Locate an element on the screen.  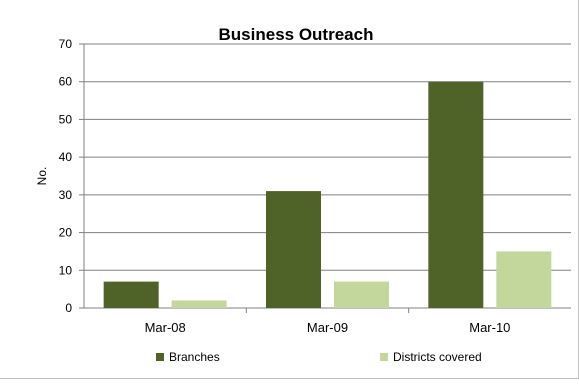
y-tick-label: 30 is located at coordinates (66, 195).